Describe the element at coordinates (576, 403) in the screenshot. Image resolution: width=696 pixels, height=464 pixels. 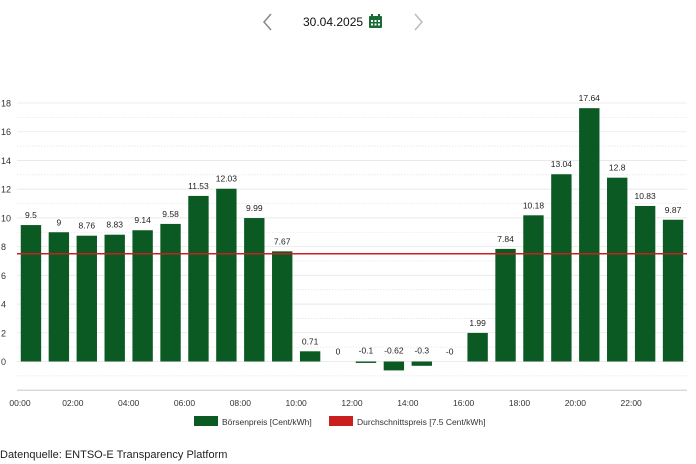
I see `x-tick-label: 20:00` at that location.